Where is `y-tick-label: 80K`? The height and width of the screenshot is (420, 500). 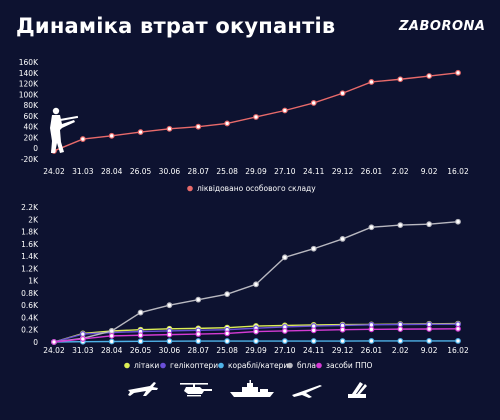 y-tick-label: 80K is located at coordinates (32, 105).